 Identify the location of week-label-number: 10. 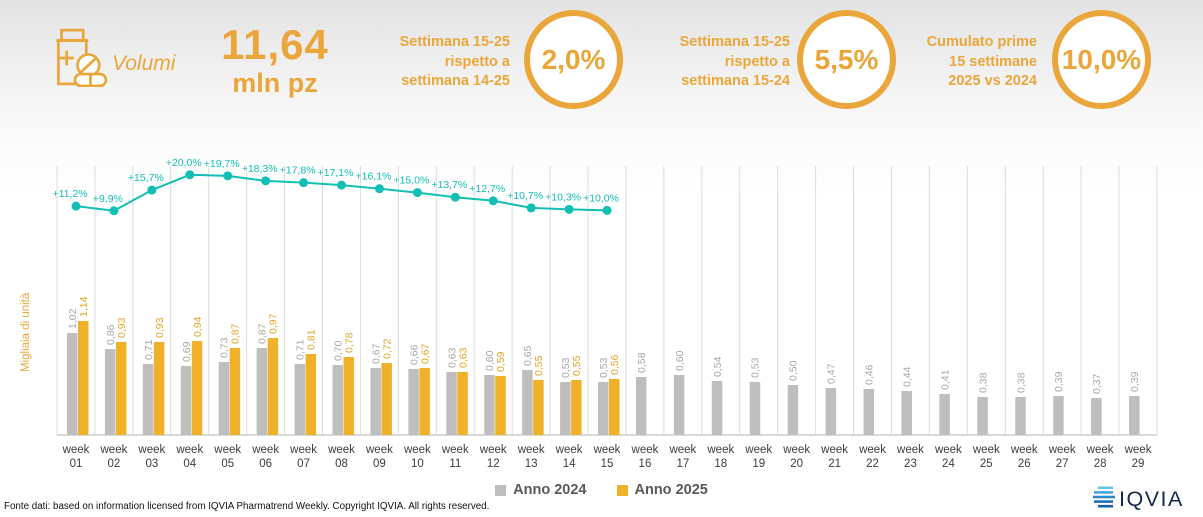
(417, 464).